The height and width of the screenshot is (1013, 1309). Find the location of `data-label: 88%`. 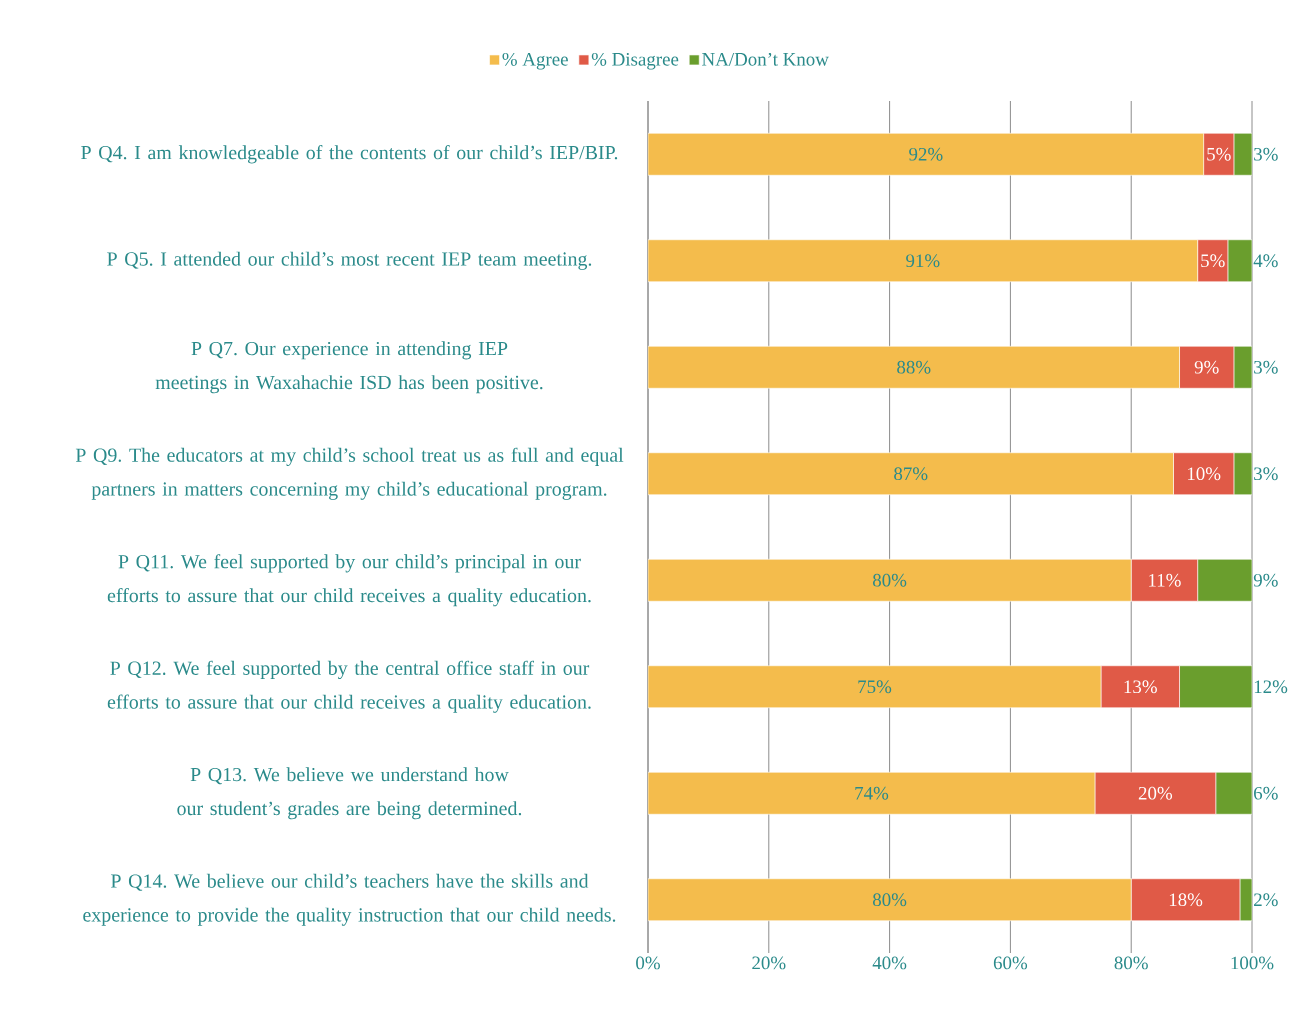

data-label: 88% is located at coordinates (914, 367).